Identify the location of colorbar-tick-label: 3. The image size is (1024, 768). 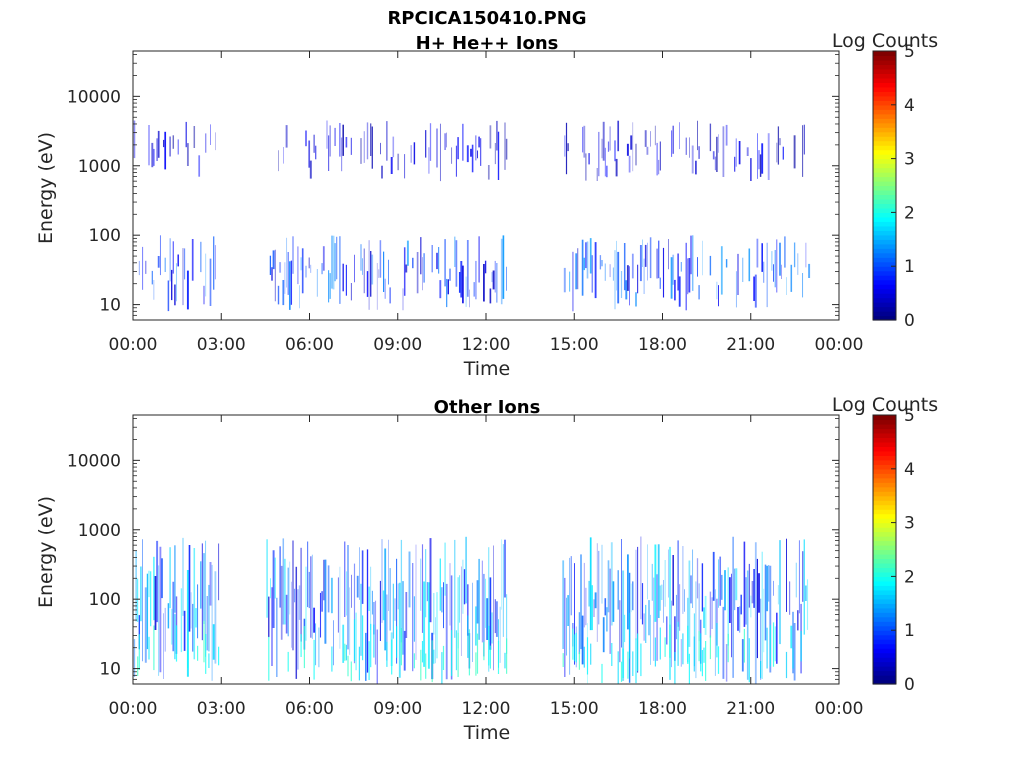
(909, 524).